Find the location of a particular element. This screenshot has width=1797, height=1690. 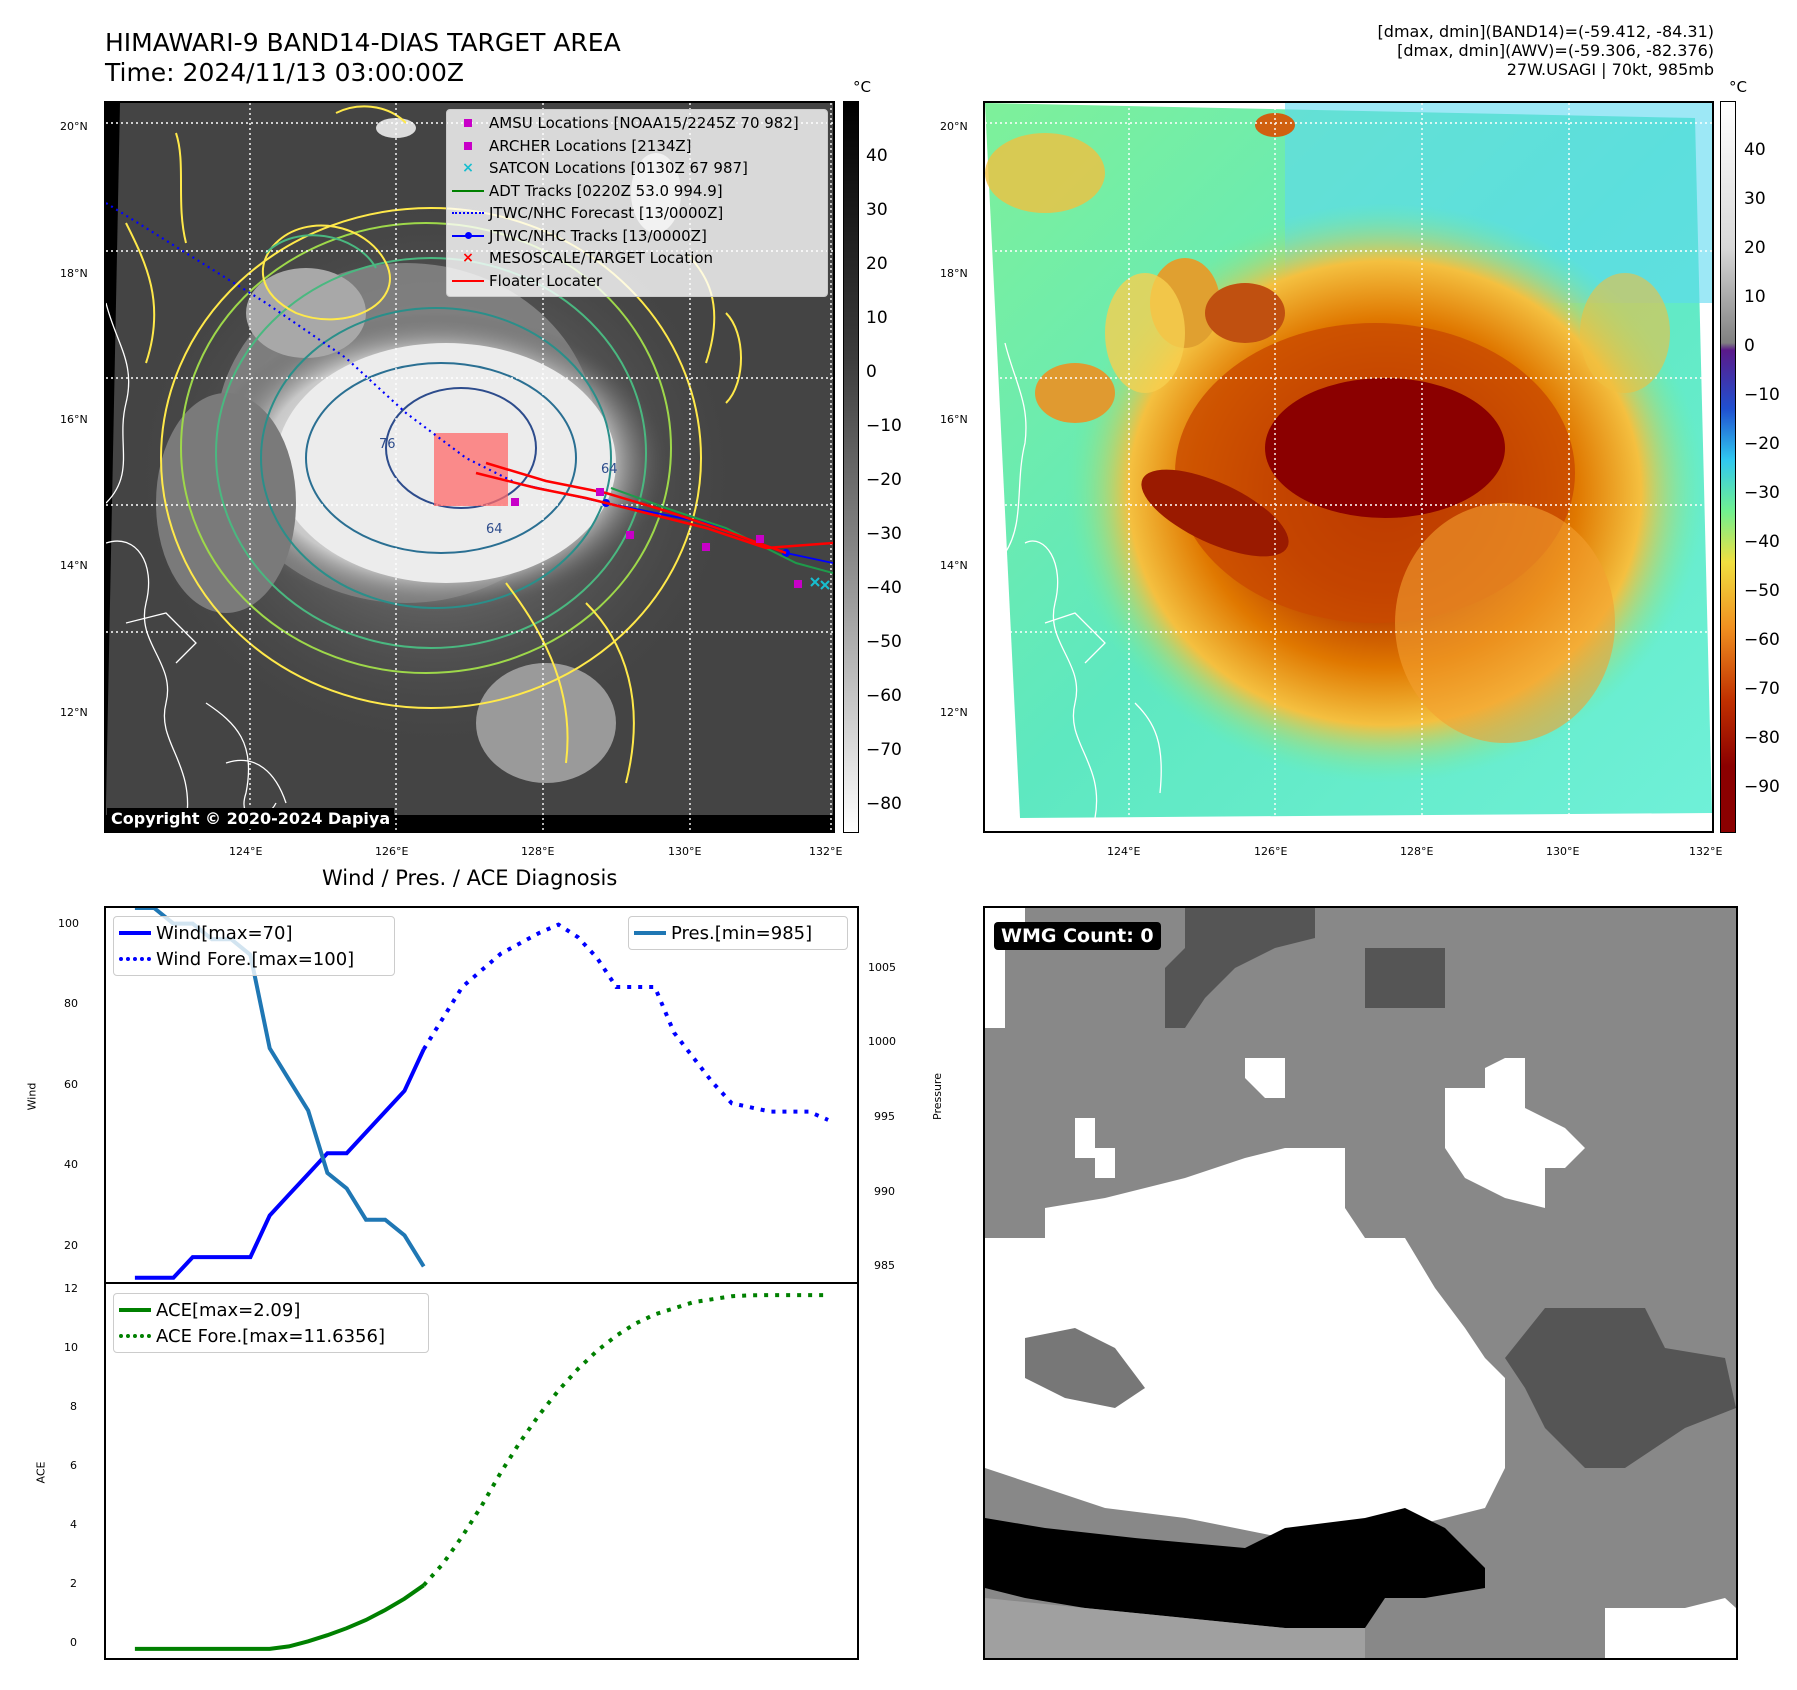

ace-plot is located at coordinates (481, 1472).